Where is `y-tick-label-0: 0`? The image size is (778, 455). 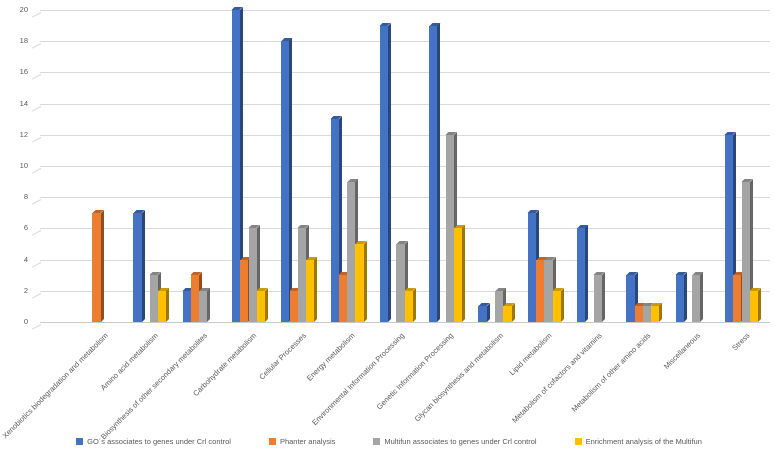 y-tick-label-0: 0 is located at coordinates (25, 321).